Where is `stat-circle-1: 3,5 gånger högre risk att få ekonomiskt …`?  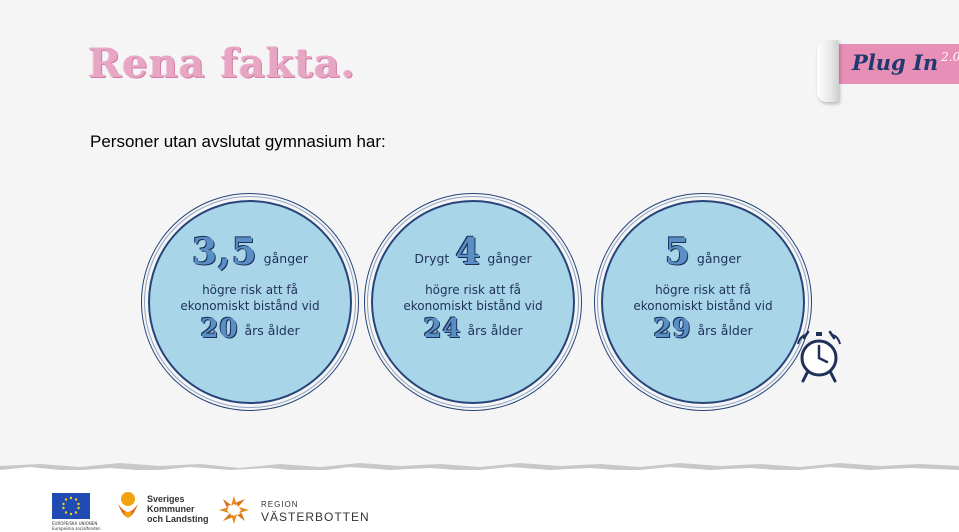 stat-circle-1: 3,5 gånger högre risk att få ekonomiskt … is located at coordinates (250, 302).